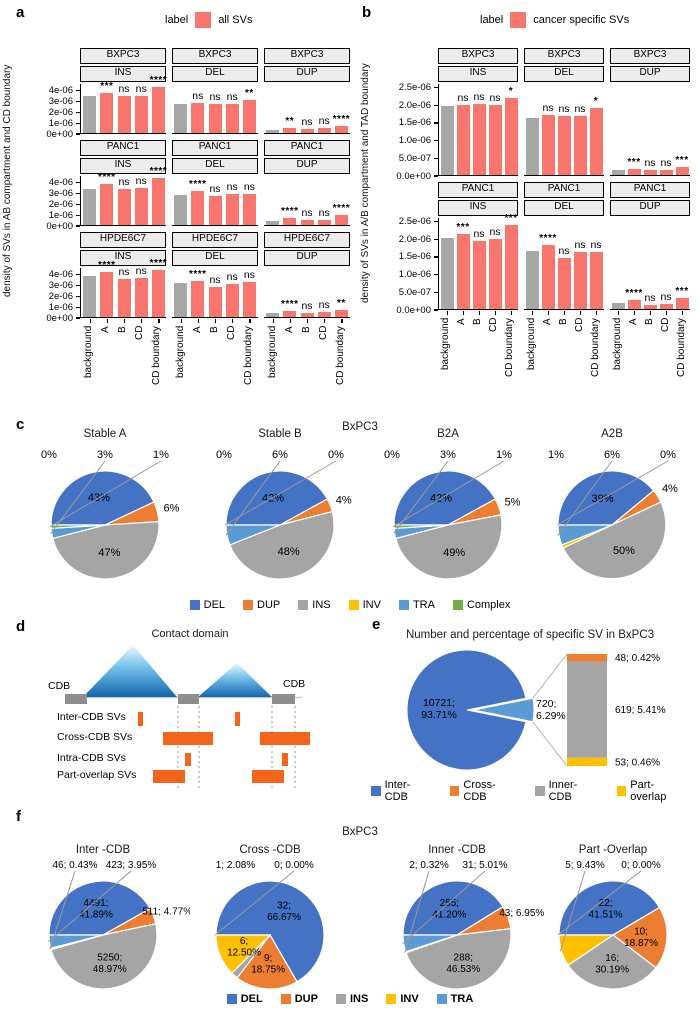 The width and height of the screenshot is (700, 1018). I want to click on x-tick-label: background, so click(531, 359).